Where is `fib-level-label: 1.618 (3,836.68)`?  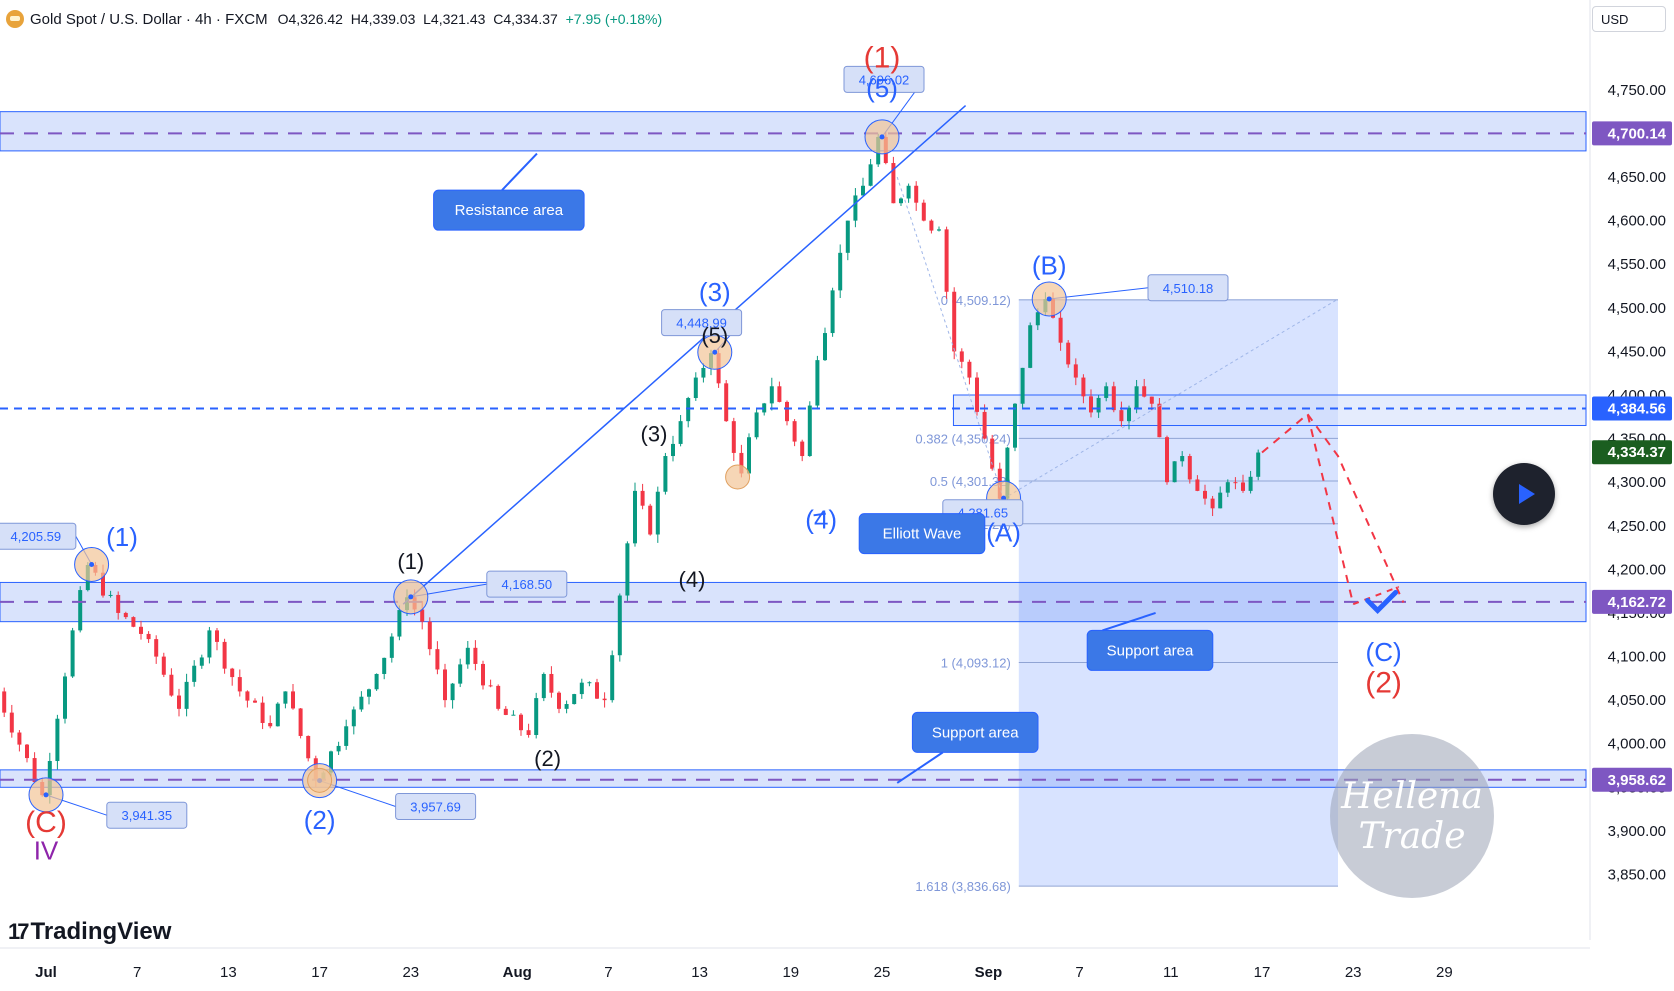
fib-level-label: 1.618 (3,836.68) is located at coordinates (962, 886).